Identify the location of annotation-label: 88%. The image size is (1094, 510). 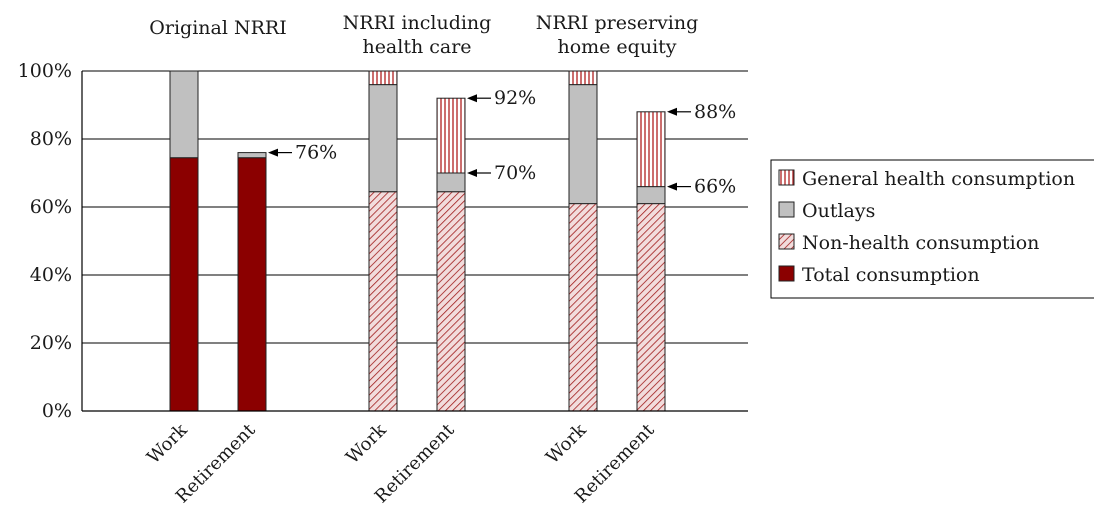
(715, 112).